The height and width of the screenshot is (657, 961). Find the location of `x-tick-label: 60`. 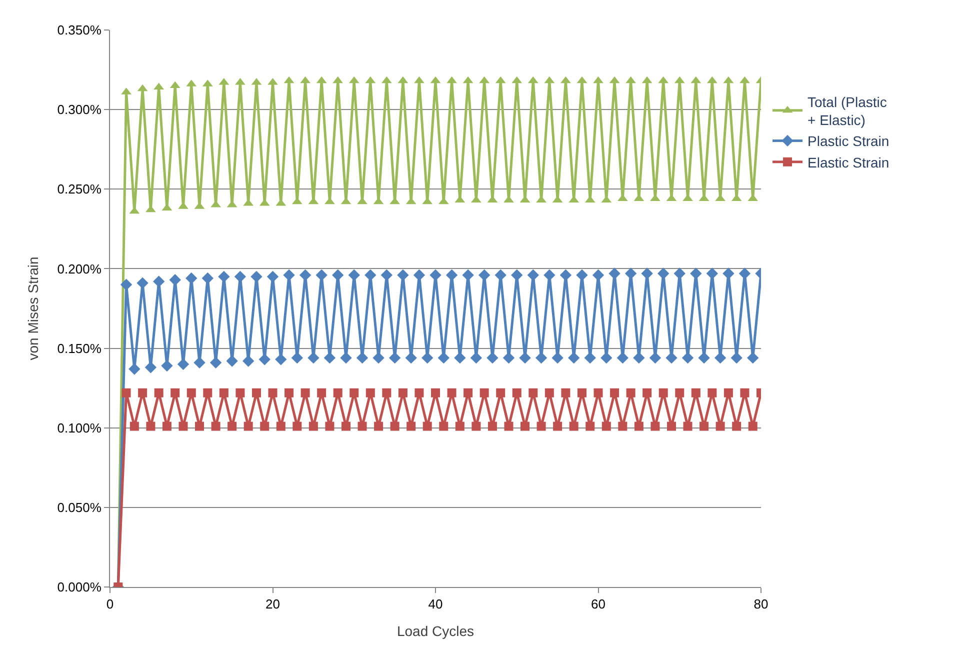

x-tick-label: 60 is located at coordinates (598, 604).